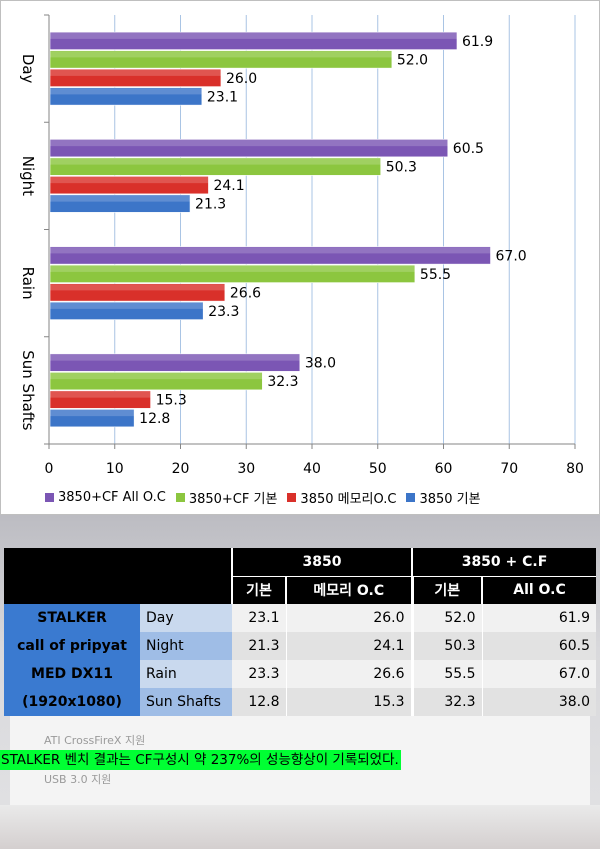 The height and width of the screenshot is (849, 600). Describe the element at coordinates (539, 646) in the screenshot. I see `table-cell: 60.5` at that location.